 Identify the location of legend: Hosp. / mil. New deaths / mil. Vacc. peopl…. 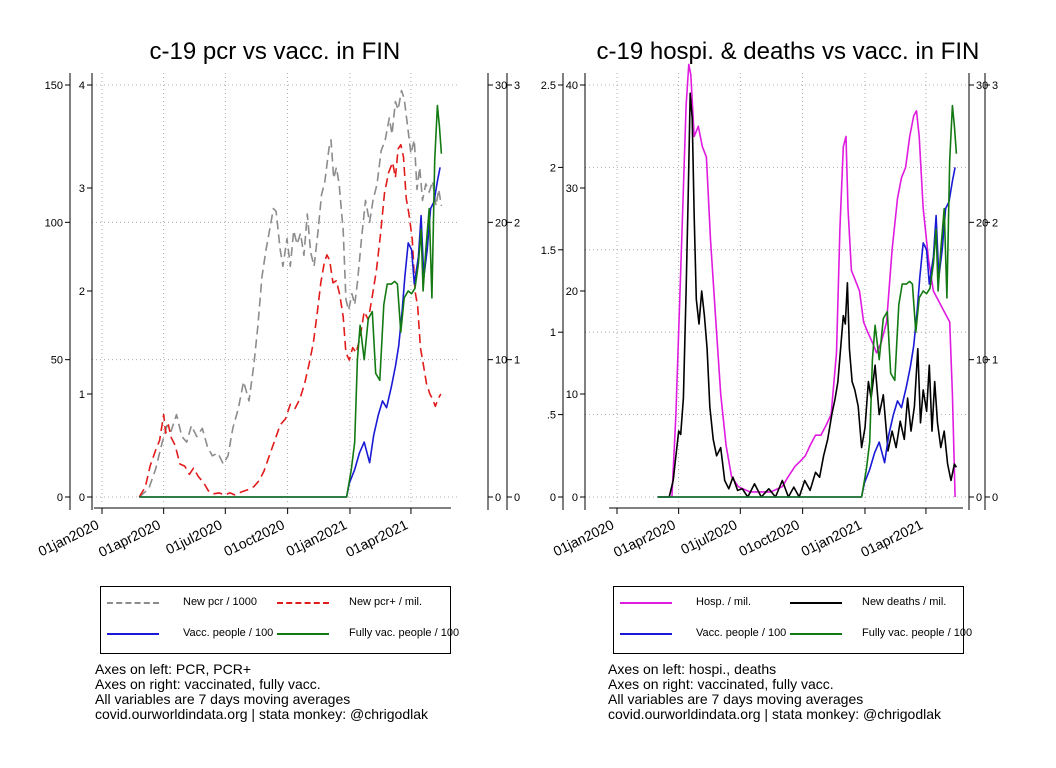
(792, 620).